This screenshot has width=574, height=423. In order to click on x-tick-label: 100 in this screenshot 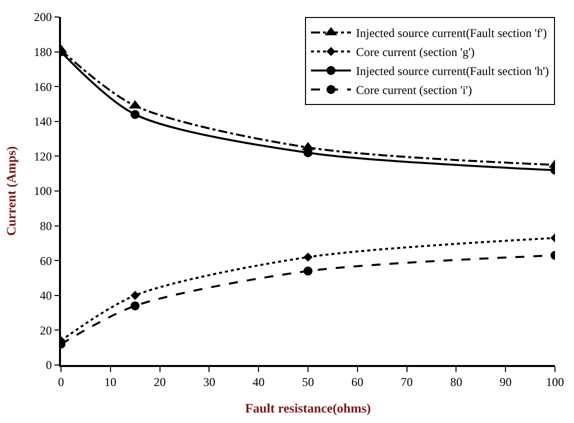, I will do `click(555, 382)`.